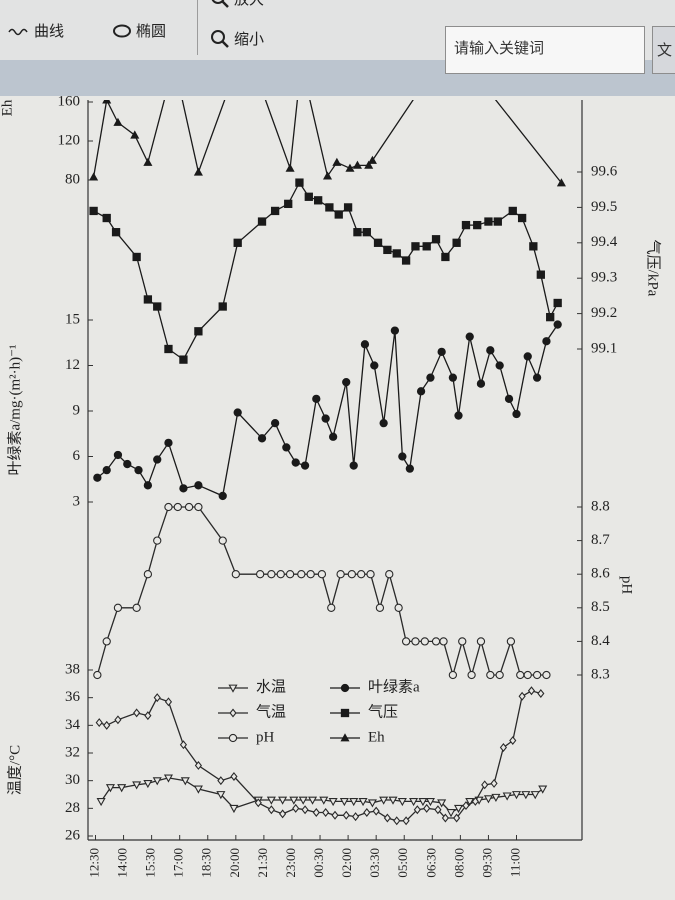 The width and height of the screenshot is (675, 900). What do you see at coordinates (319, 756) in the screenshot?
I see `series-line` at bounding box center [319, 756].